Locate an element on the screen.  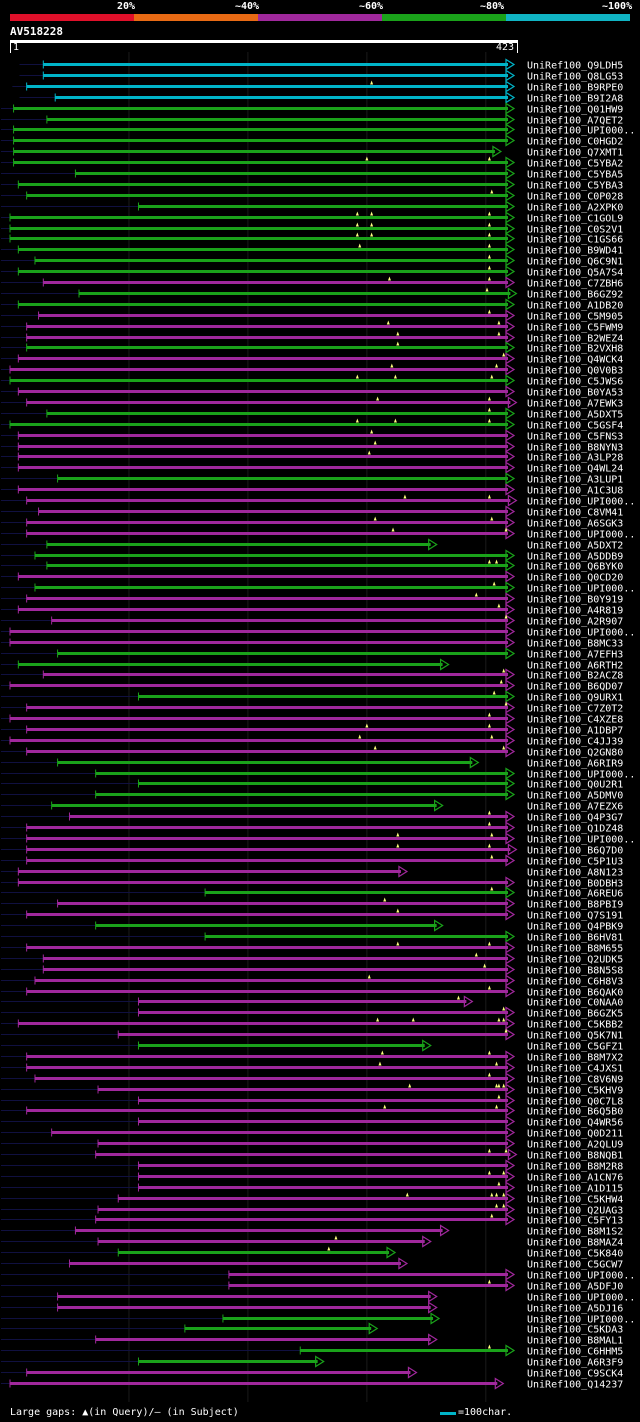
hit-label: UniRef100_C5M905 is located at coordinates (575, 317).